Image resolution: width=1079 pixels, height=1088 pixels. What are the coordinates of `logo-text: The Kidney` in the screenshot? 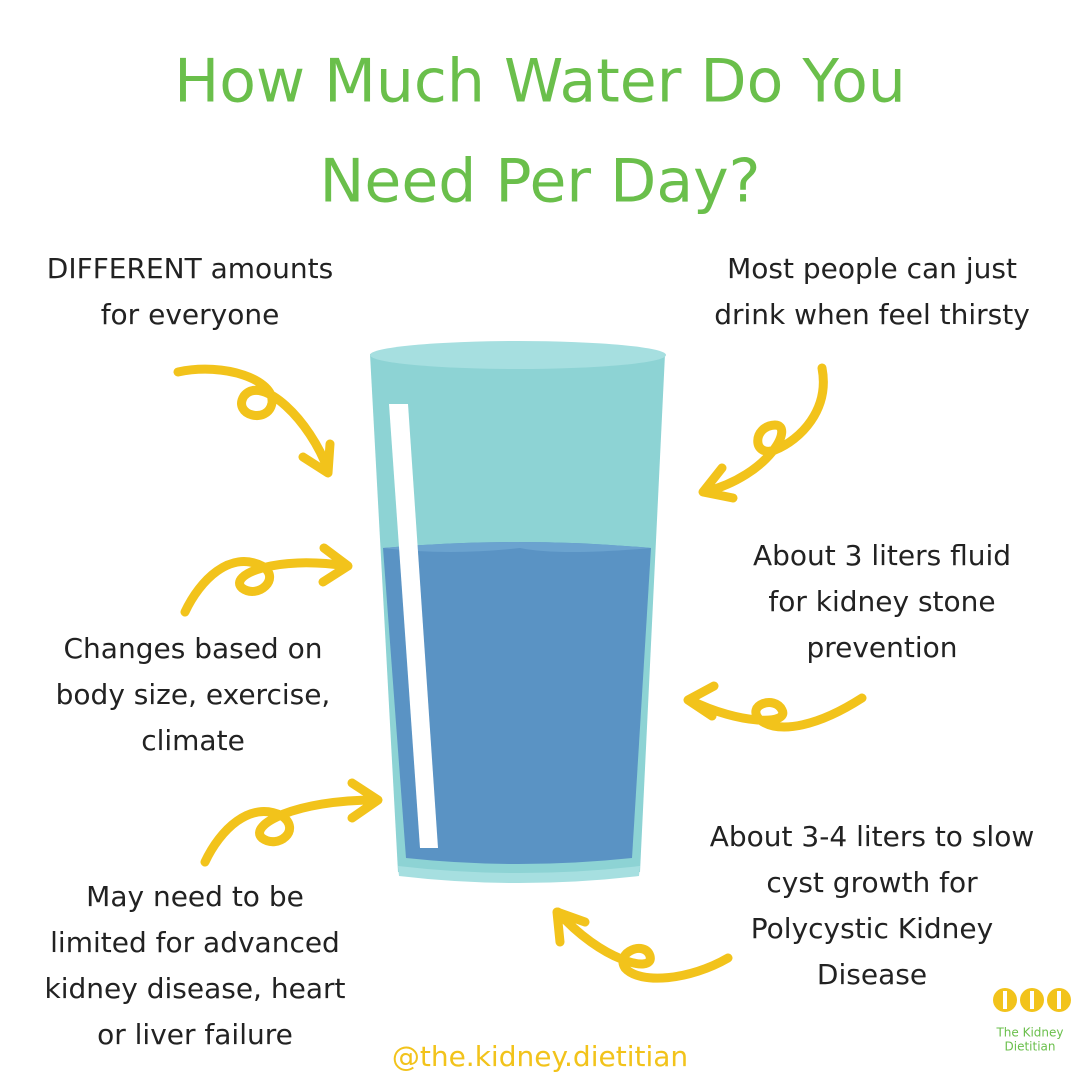 It's located at (1029, 1033).